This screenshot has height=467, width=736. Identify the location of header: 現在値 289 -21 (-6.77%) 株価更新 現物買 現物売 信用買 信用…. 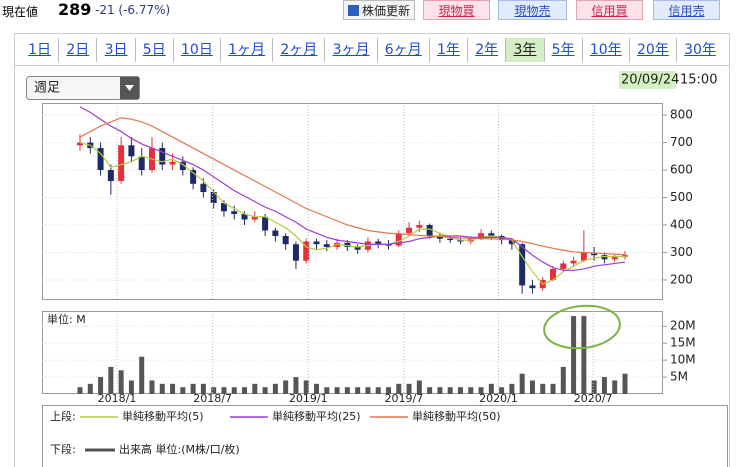
(368, 13).